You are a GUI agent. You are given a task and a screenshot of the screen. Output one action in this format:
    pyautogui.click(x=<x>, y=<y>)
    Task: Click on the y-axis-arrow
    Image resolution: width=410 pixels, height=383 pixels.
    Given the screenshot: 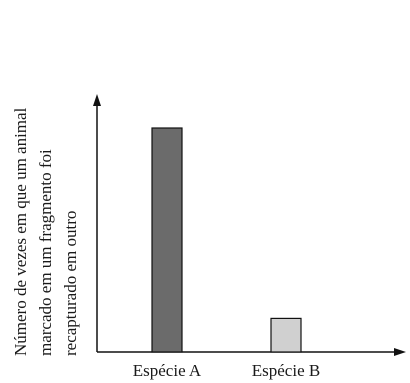 What is the action you would take?
    pyautogui.click(x=97, y=100)
    